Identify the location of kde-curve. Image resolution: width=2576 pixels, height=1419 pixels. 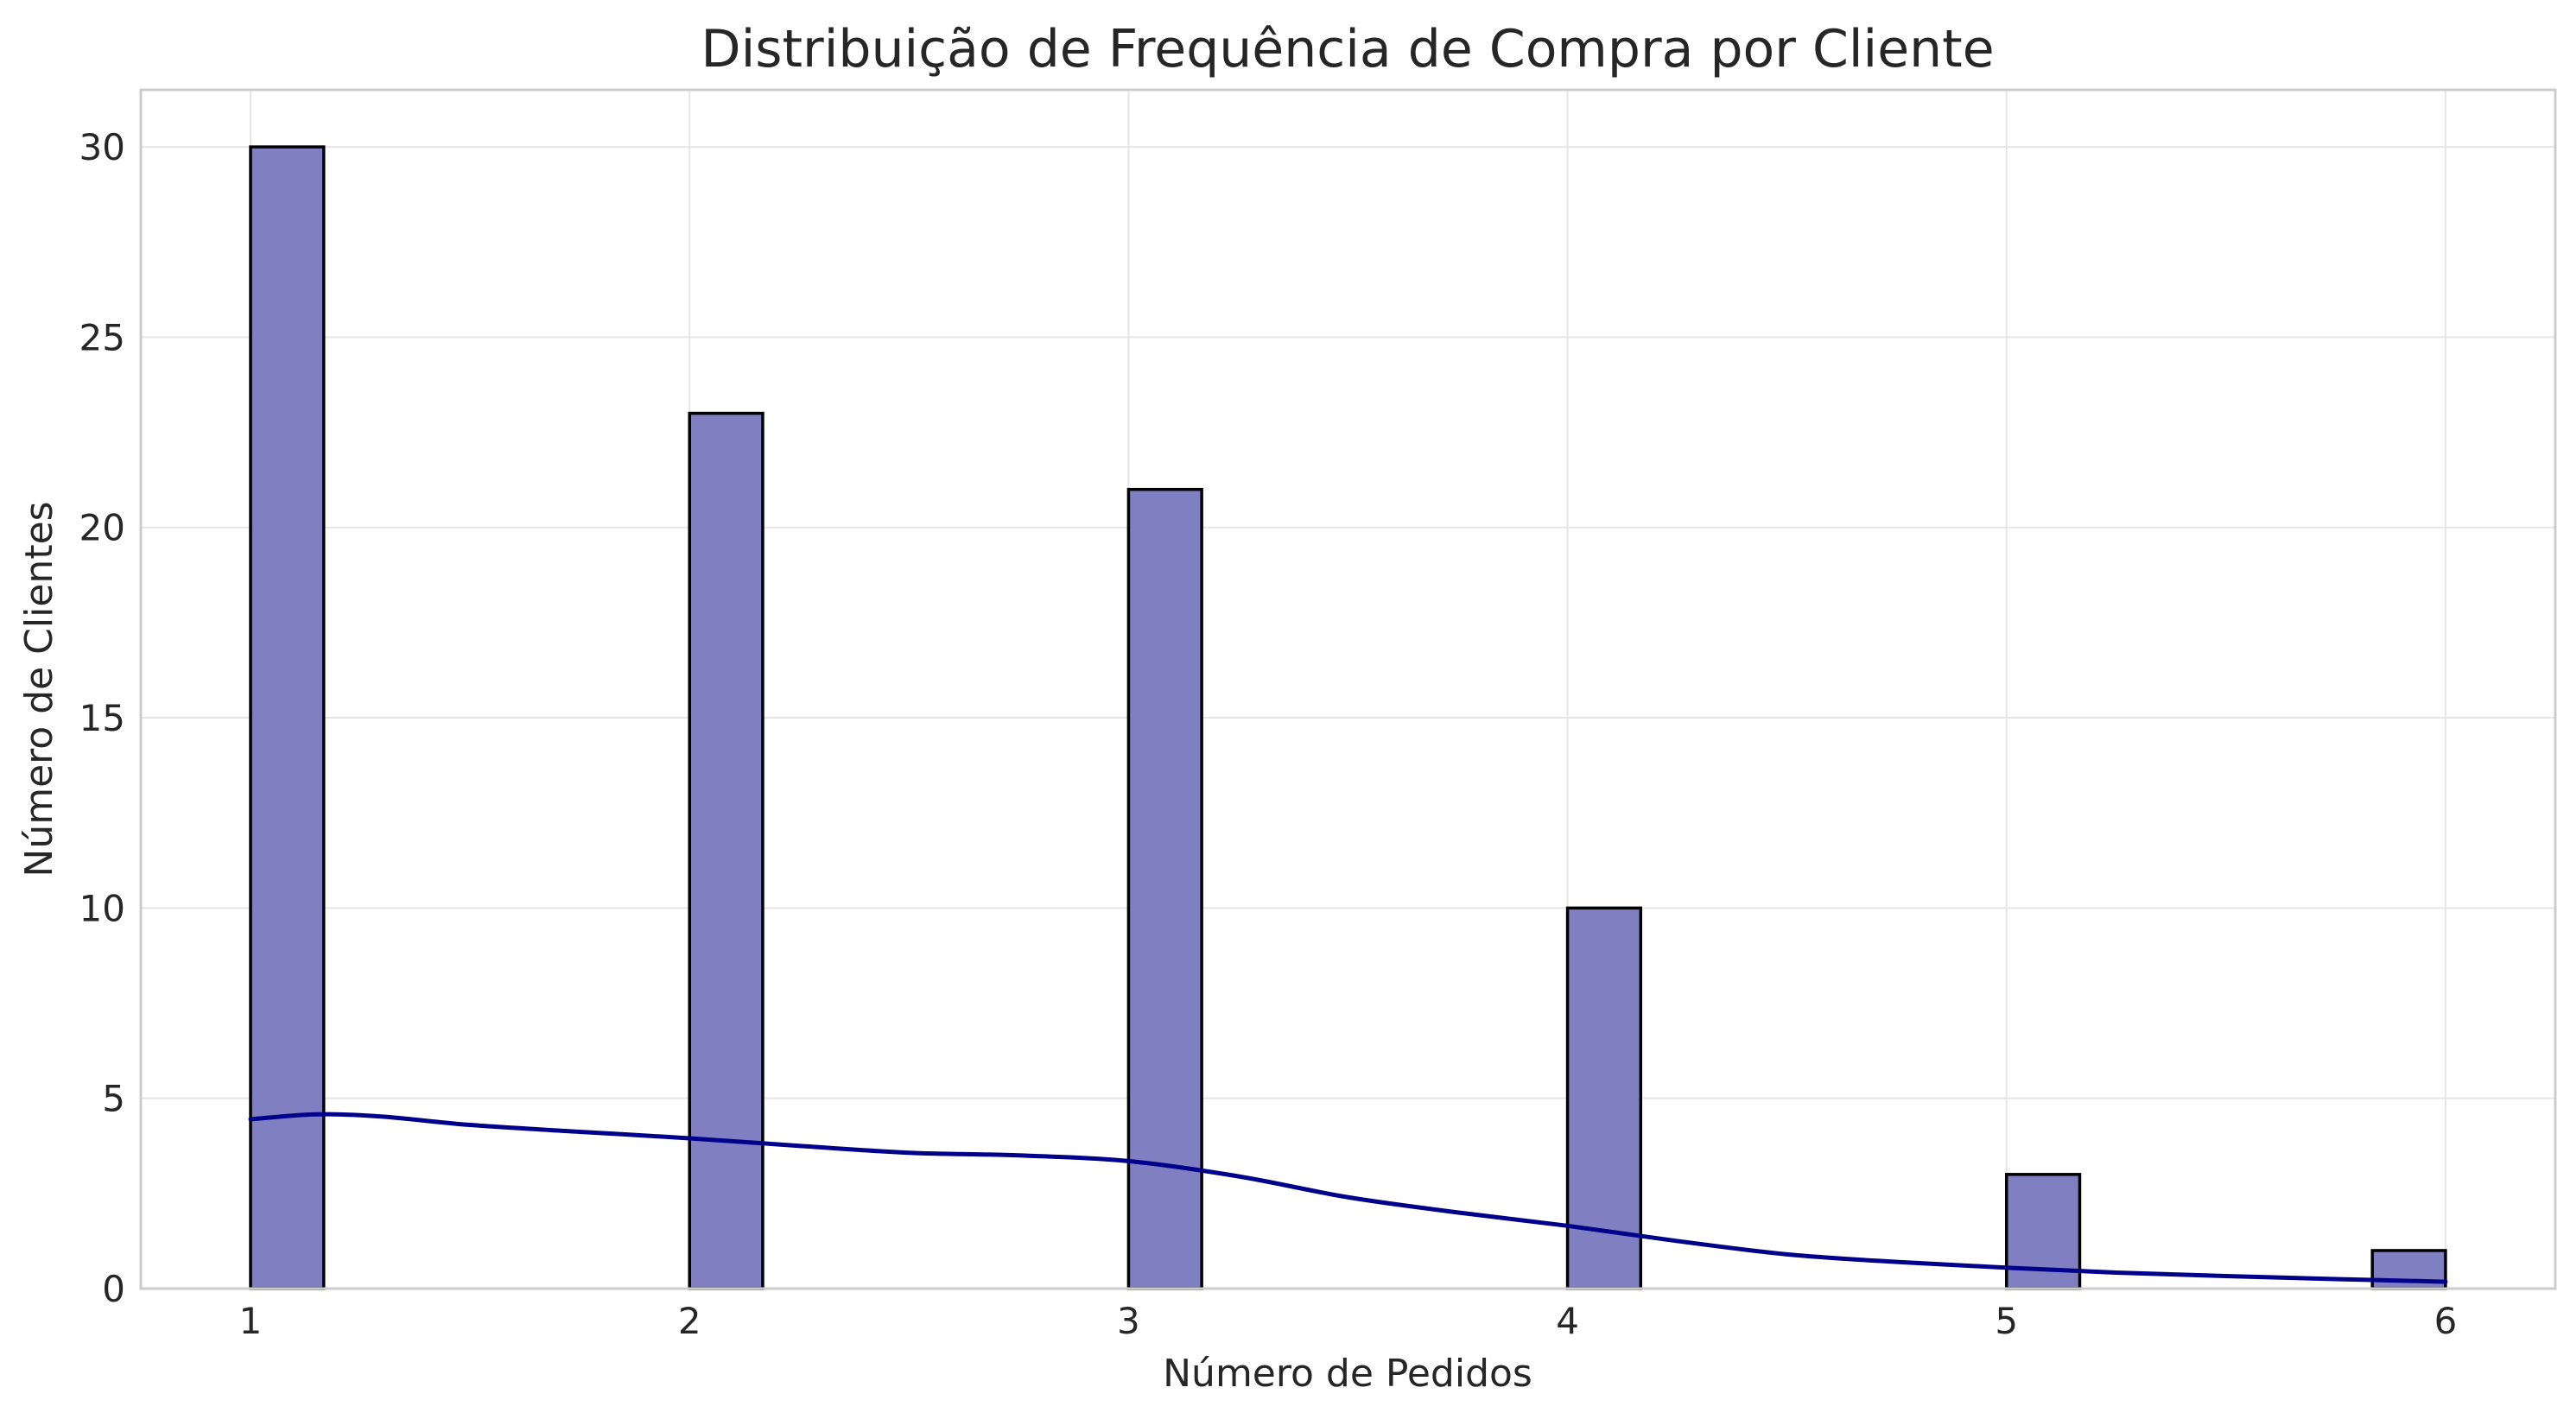
(1348, 1198).